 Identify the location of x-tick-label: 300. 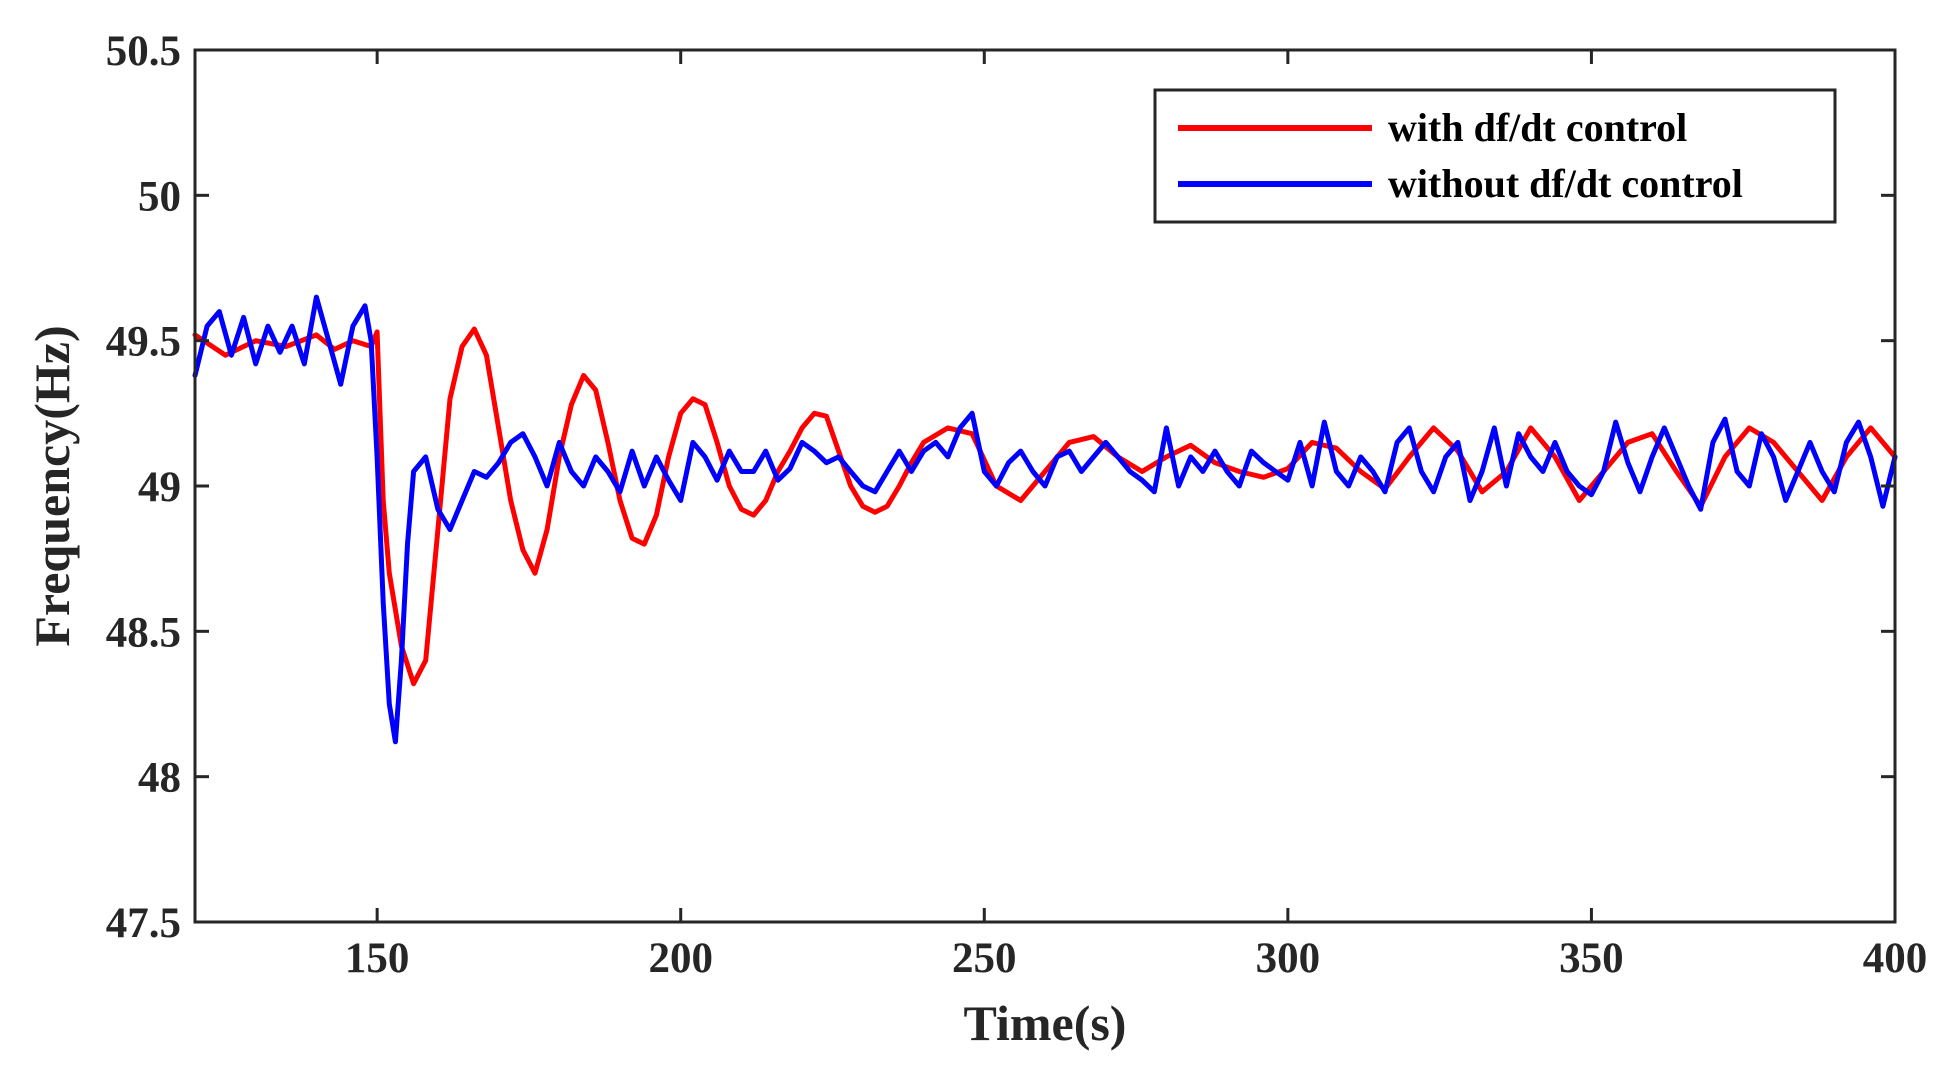
(1288, 958).